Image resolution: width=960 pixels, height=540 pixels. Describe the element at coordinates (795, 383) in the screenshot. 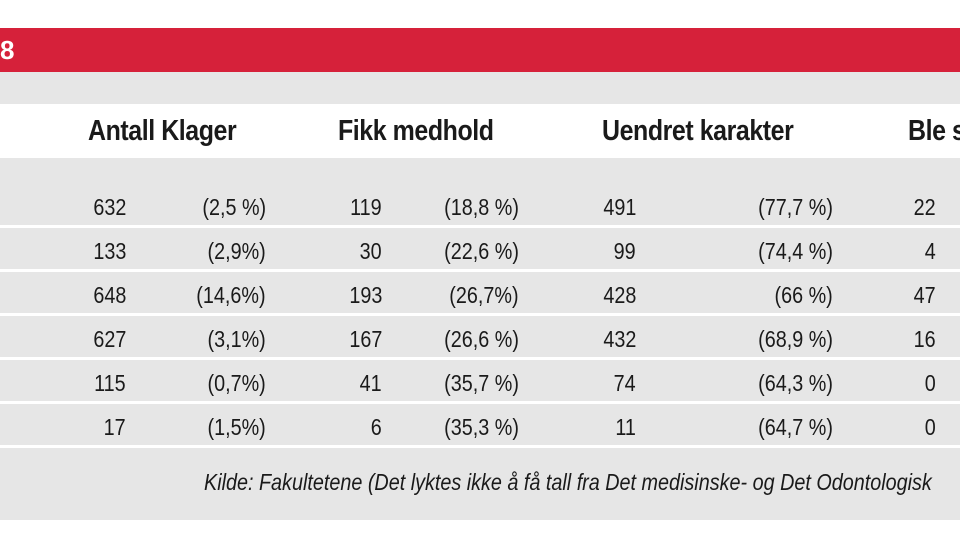

I see `cell-uendret-pct: (64,3 %)` at that location.